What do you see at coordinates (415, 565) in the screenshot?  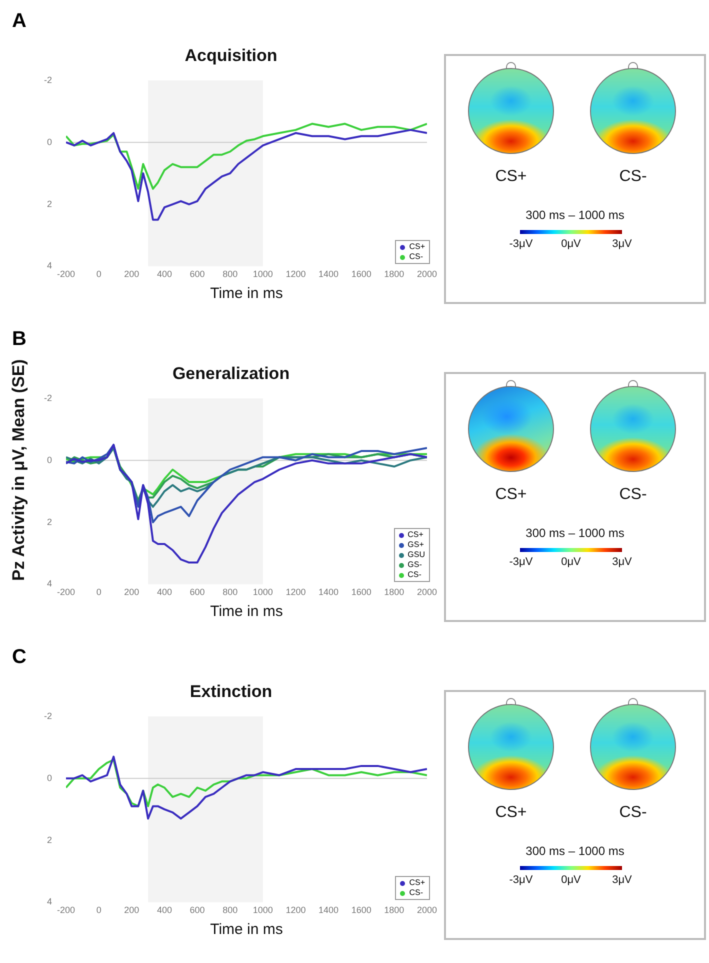 I see `legend-label: GS-` at bounding box center [415, 565].